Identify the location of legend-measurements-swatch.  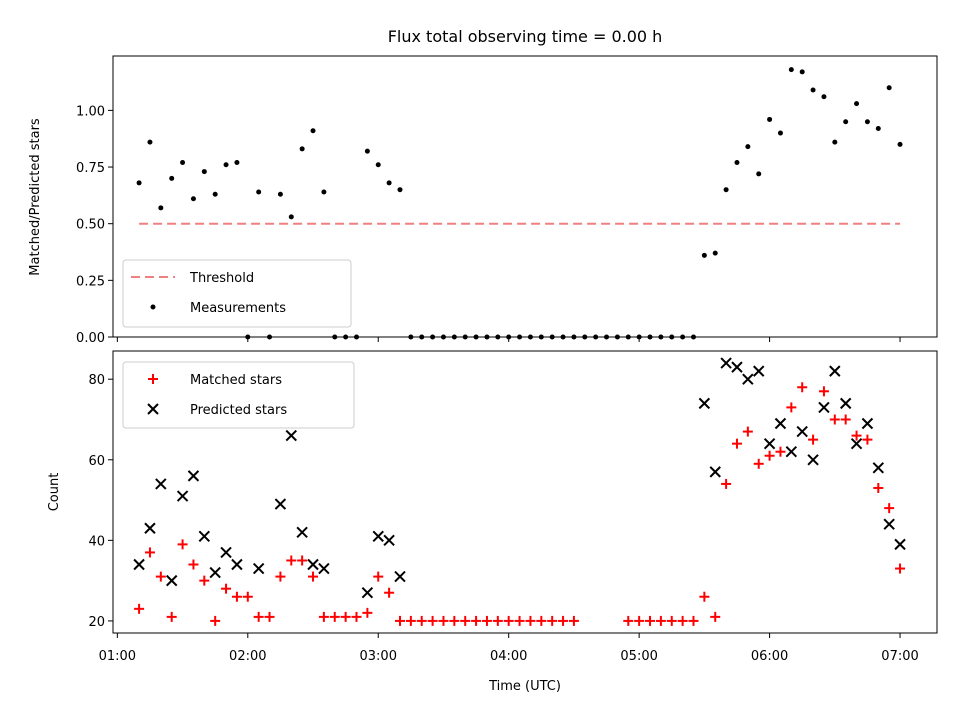
(153, 307).